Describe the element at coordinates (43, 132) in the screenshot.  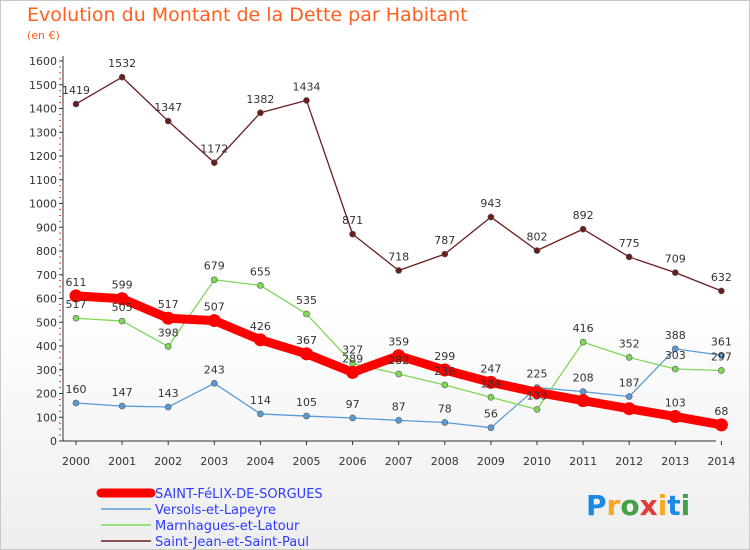
I see `y-tick-label: 1300` at that location.